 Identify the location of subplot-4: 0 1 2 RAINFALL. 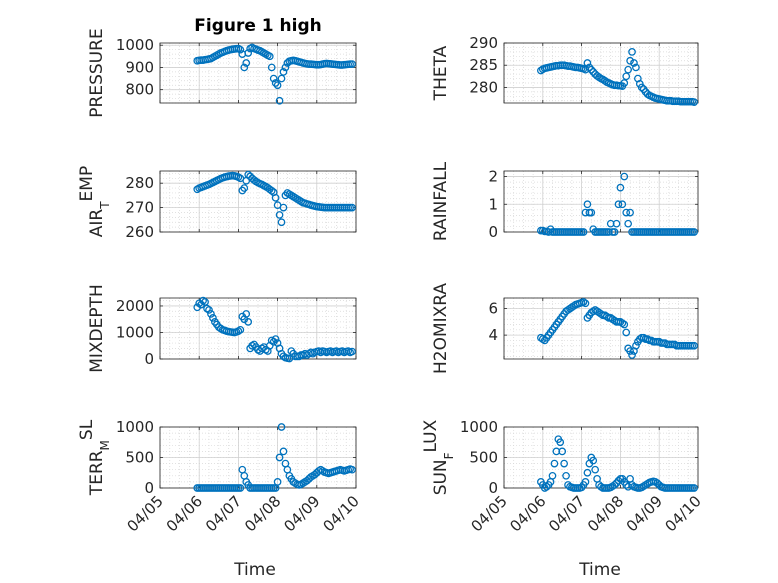
(565, 201).